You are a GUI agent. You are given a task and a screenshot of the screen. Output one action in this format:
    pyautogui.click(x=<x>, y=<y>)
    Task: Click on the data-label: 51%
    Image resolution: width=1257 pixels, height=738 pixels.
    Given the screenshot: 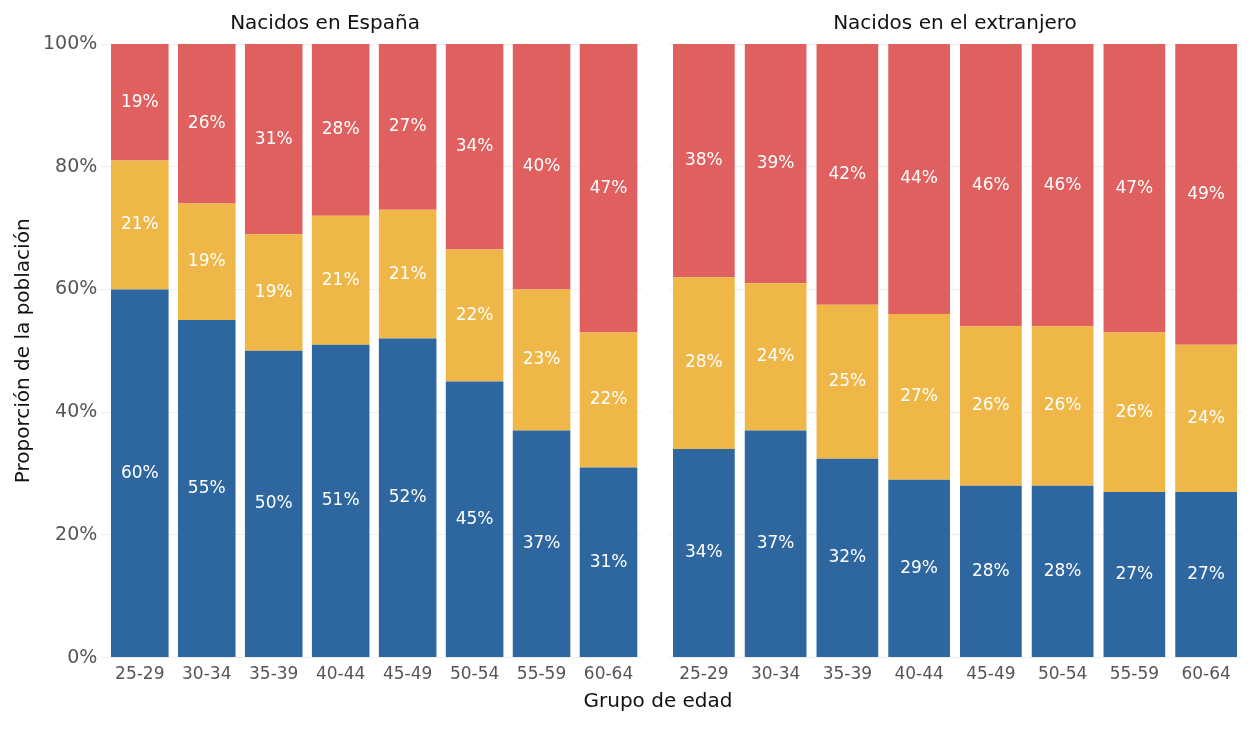 What is the action you would take?
    pyautogui.click(x=340, y=499)
    